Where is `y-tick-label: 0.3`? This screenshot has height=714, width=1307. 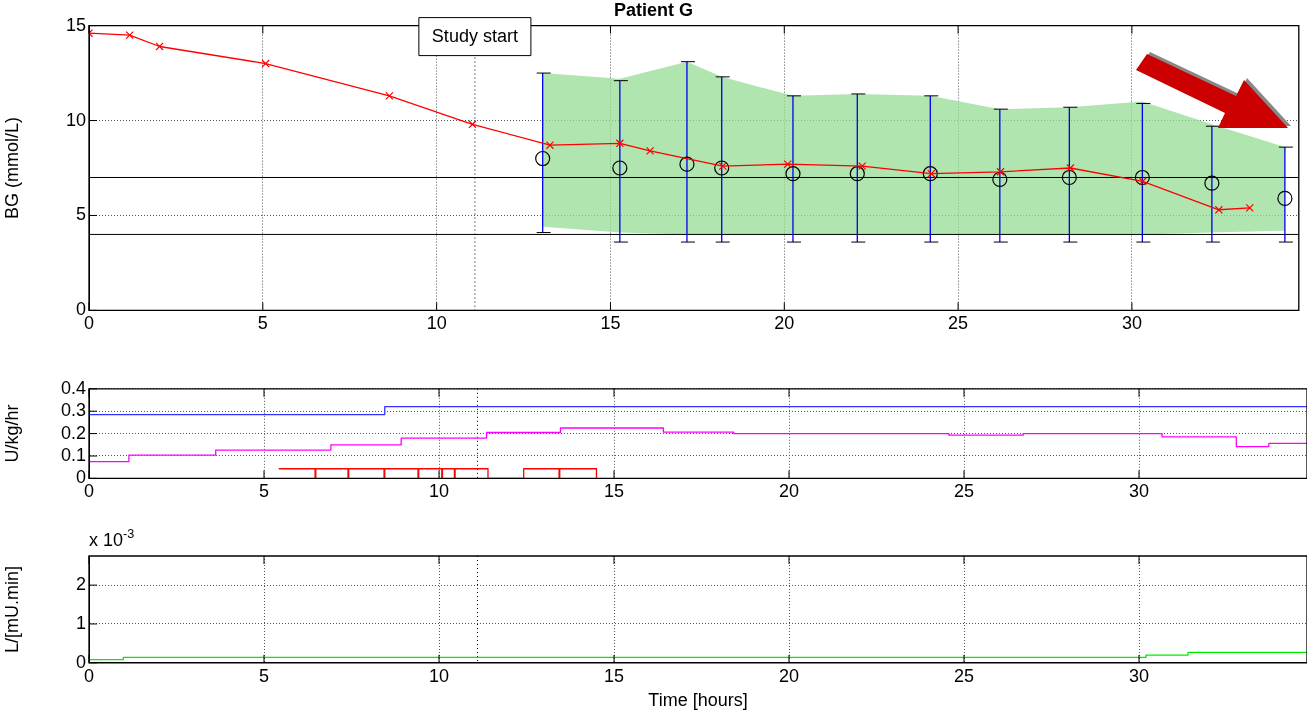
y-tick-label: 0.3 is located at coordinates (73, 410).